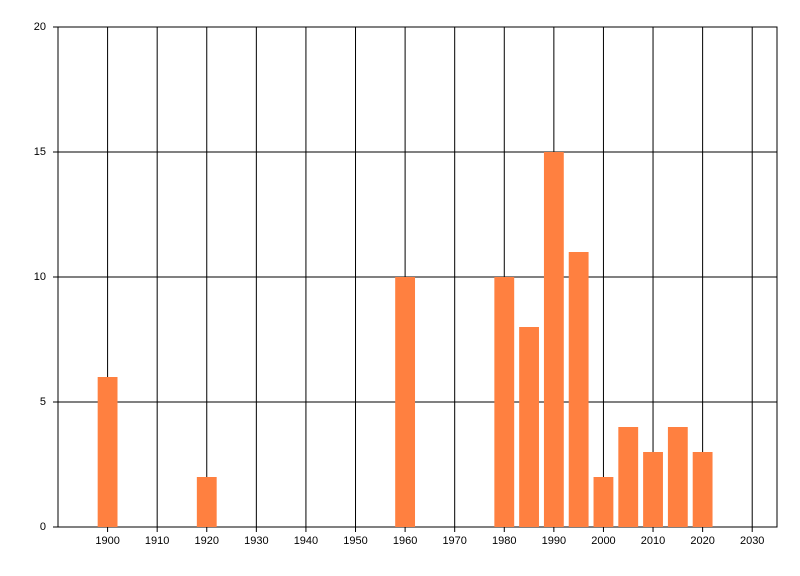  What do you see at coordinates (107, 541) in the screenshot?
I see `x-tick-label: 1900` at bounding box center [107, 541].